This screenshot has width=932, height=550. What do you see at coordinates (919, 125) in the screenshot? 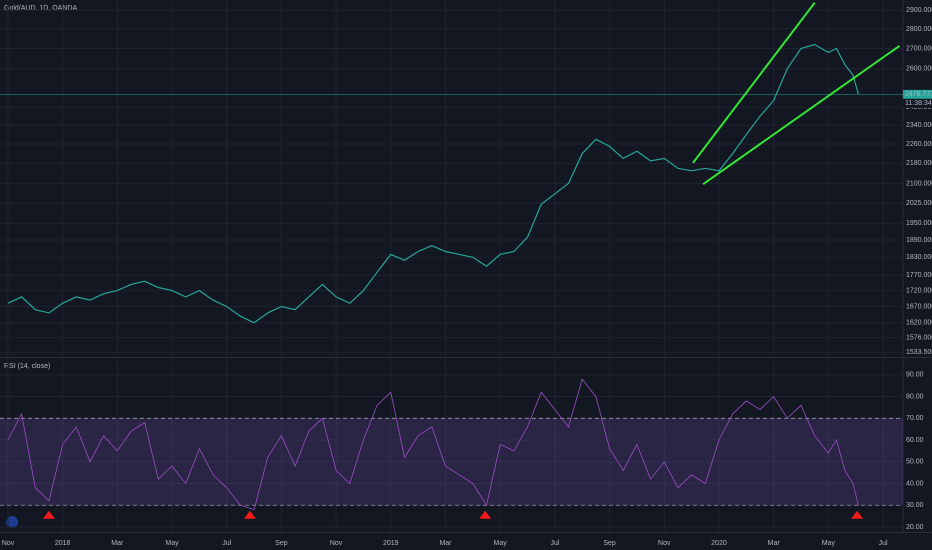
I see `y-tick-label: 2340.000` at bounding box center [919, 125].